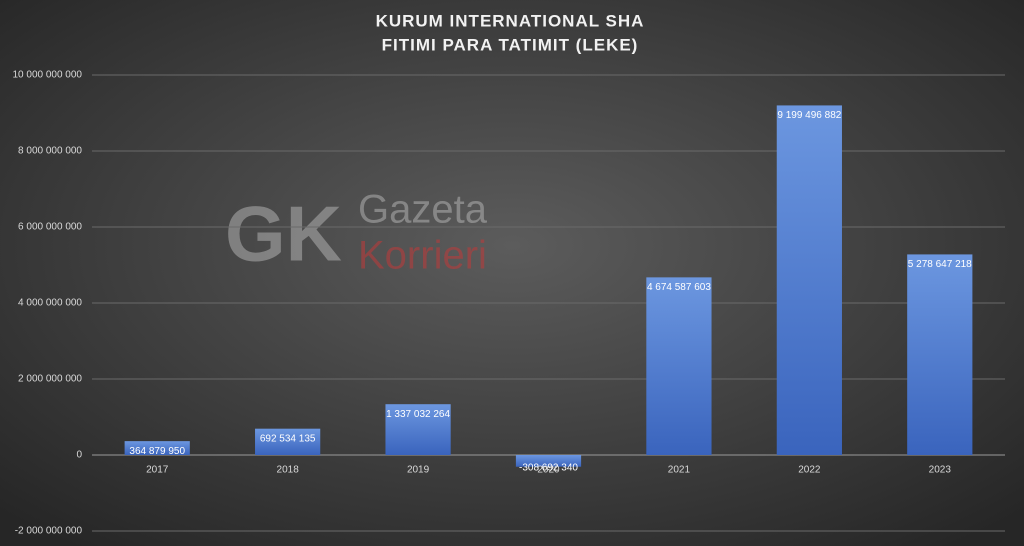 Image resolution: width=1024 pixels, height=546 pixels. I want to click on x-tick-label: 2017, so click(157, 470).